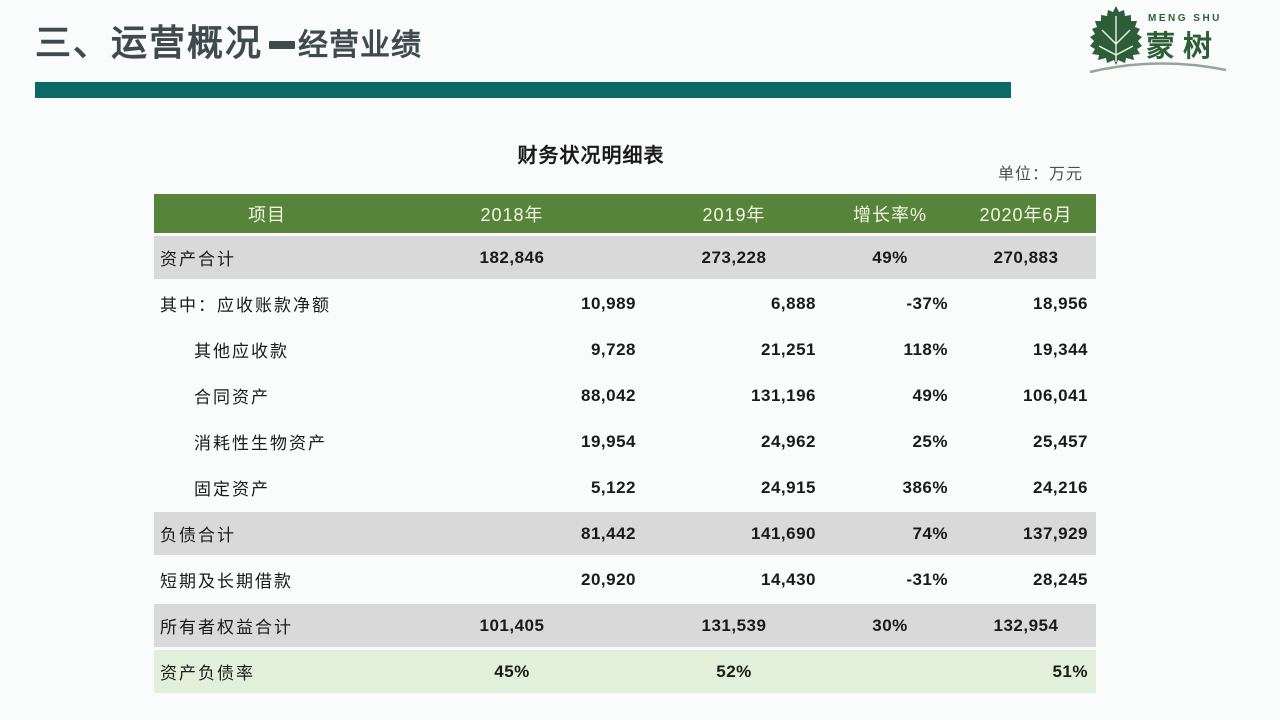 The height and width of the screenshot is (720, 1280). What do you see at coordinates (512, 486) in the screenshot?
I see `cell-value: 5,122` at bounding box center [512, 486].